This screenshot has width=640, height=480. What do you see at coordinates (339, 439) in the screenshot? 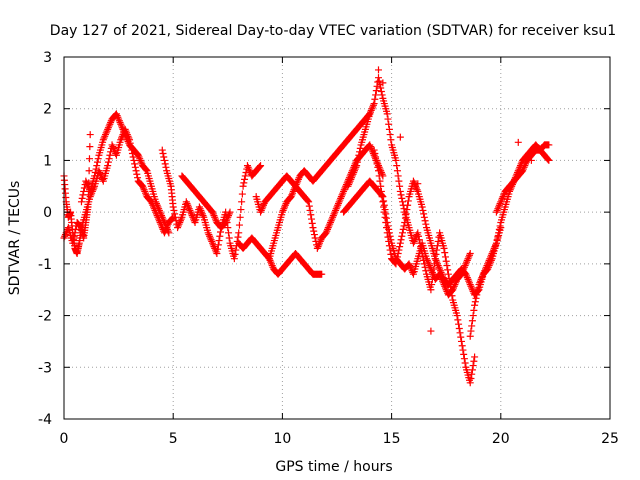
I see `x-tick-labels: 0 5 10 15 20 25` at bounding box center [339, 439].